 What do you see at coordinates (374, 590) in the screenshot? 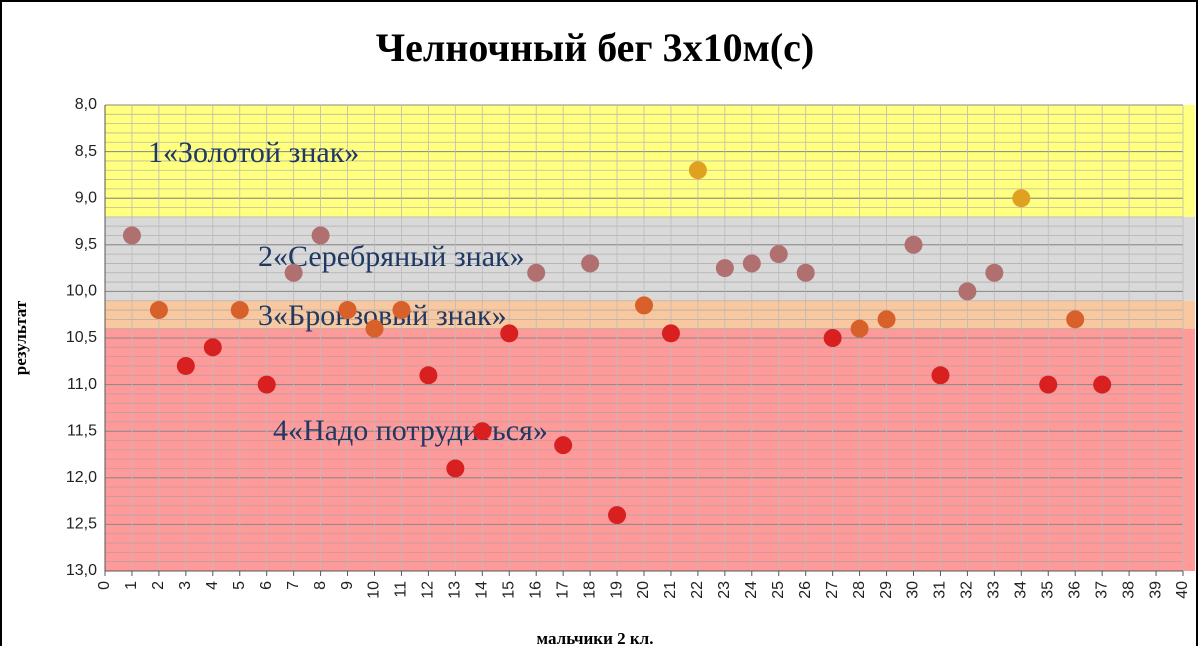
I see `x-tick-label: 10` at bounding box center [374, 590].